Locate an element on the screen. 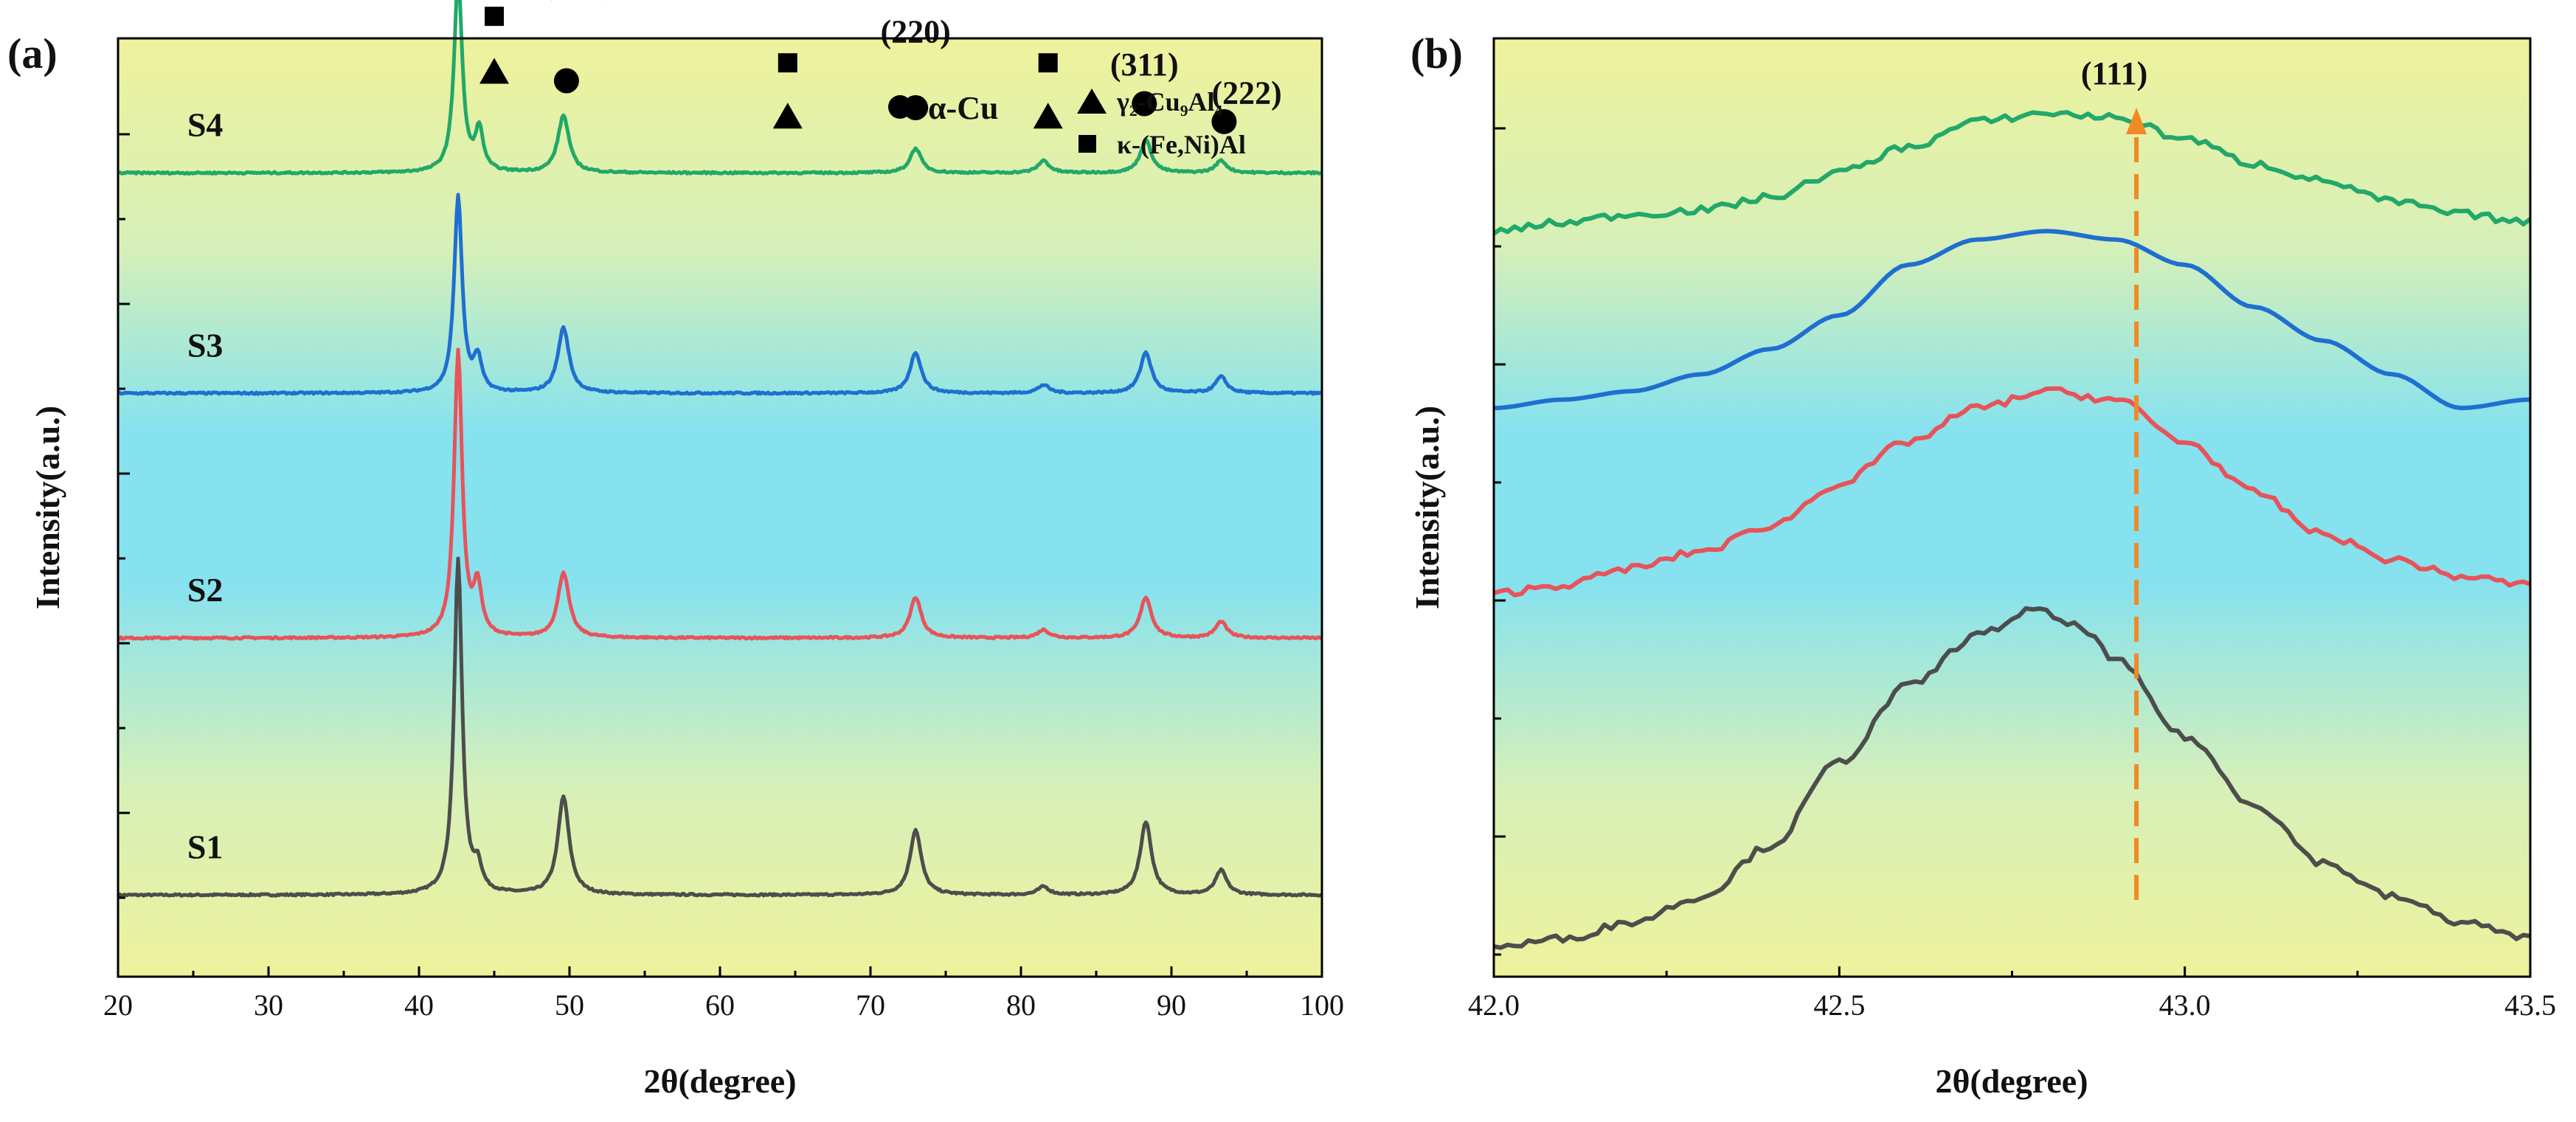 The width and height of the screenshot is (2576, 1122). x-tick-label: 20 is located at coordinates (118, 1005).